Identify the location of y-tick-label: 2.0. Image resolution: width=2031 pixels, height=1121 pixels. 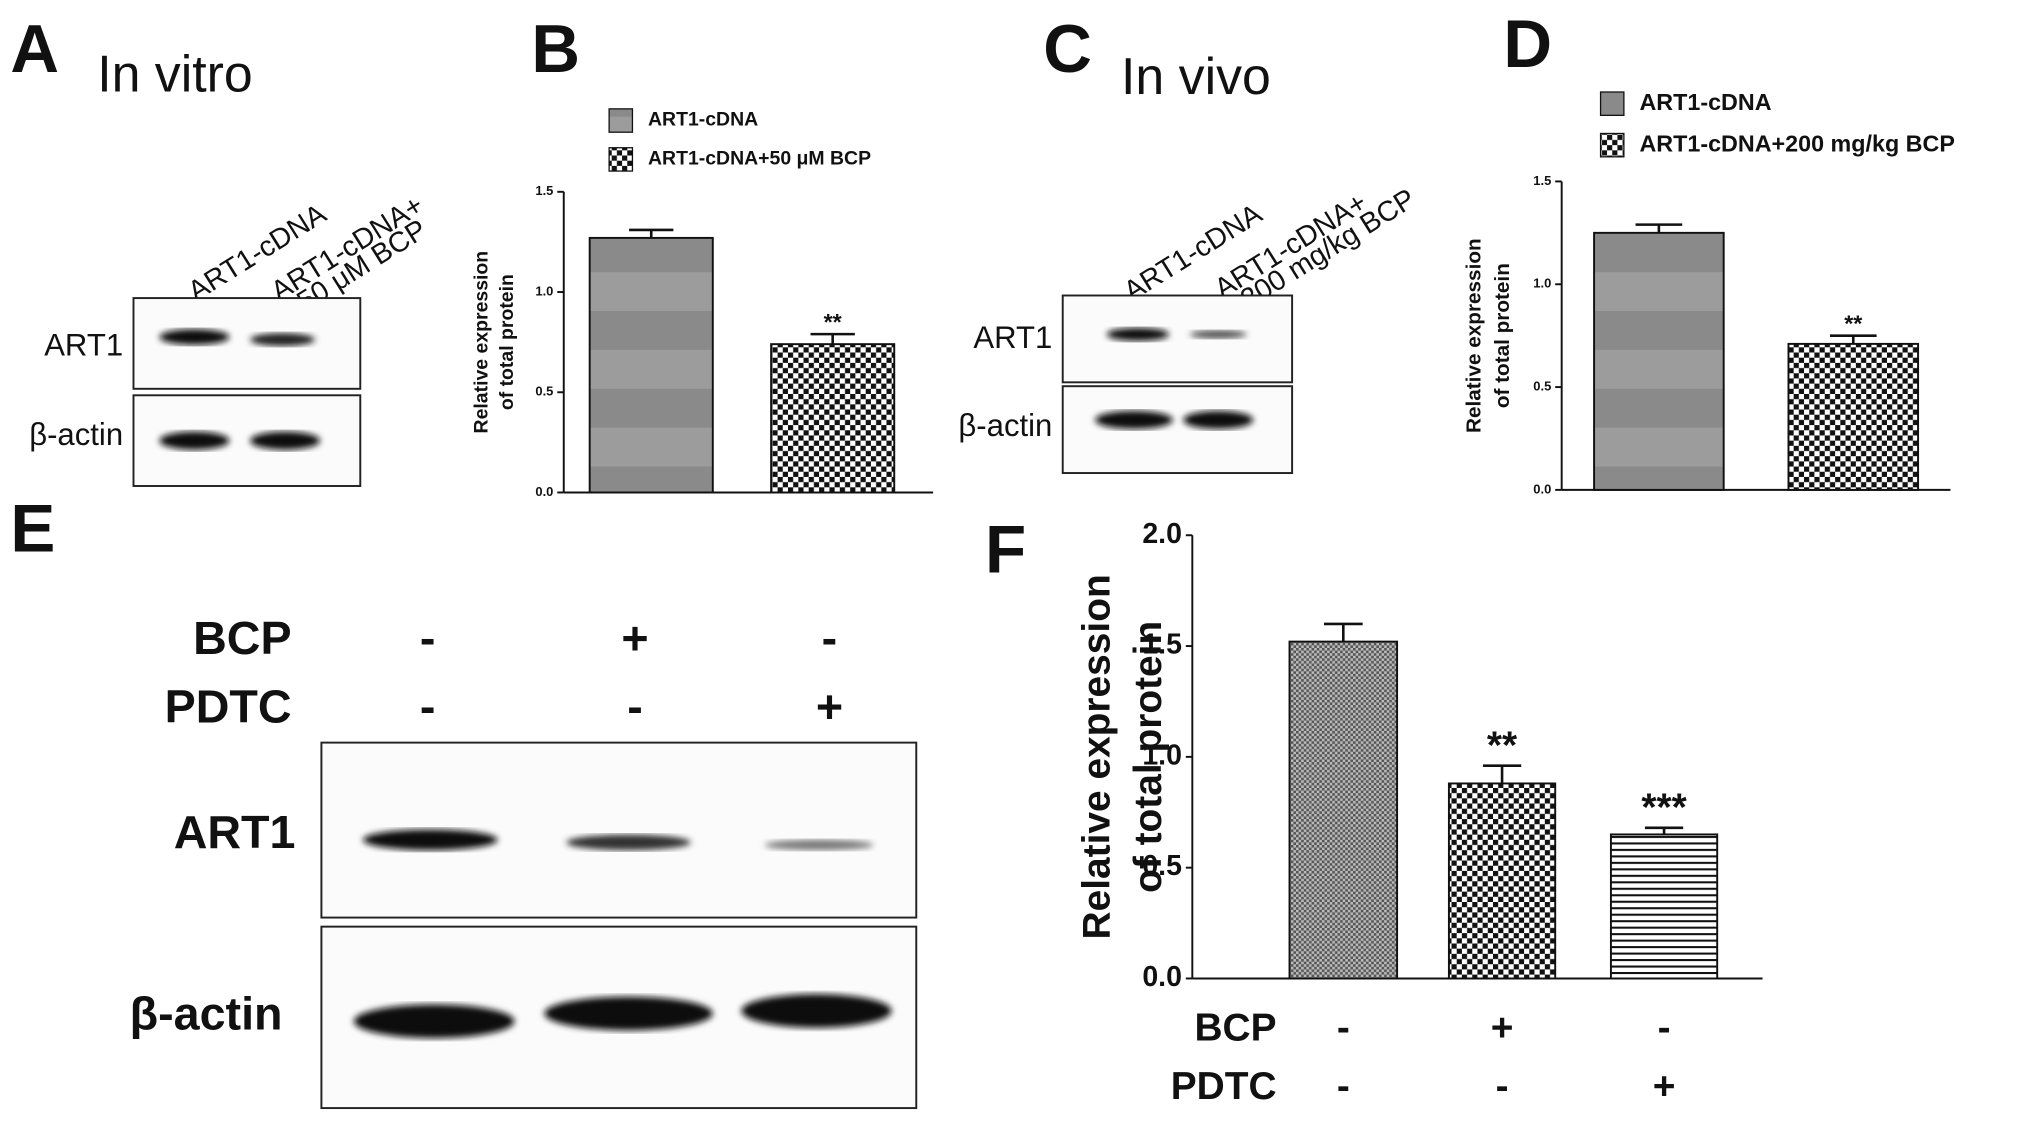
(1162, 534).